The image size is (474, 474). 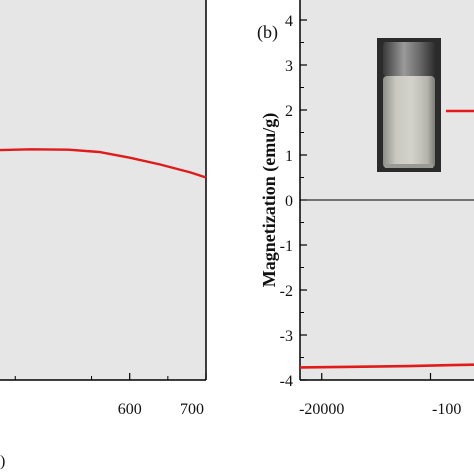 I want to click on vial-photo-inset, so click(x=409, y=105).